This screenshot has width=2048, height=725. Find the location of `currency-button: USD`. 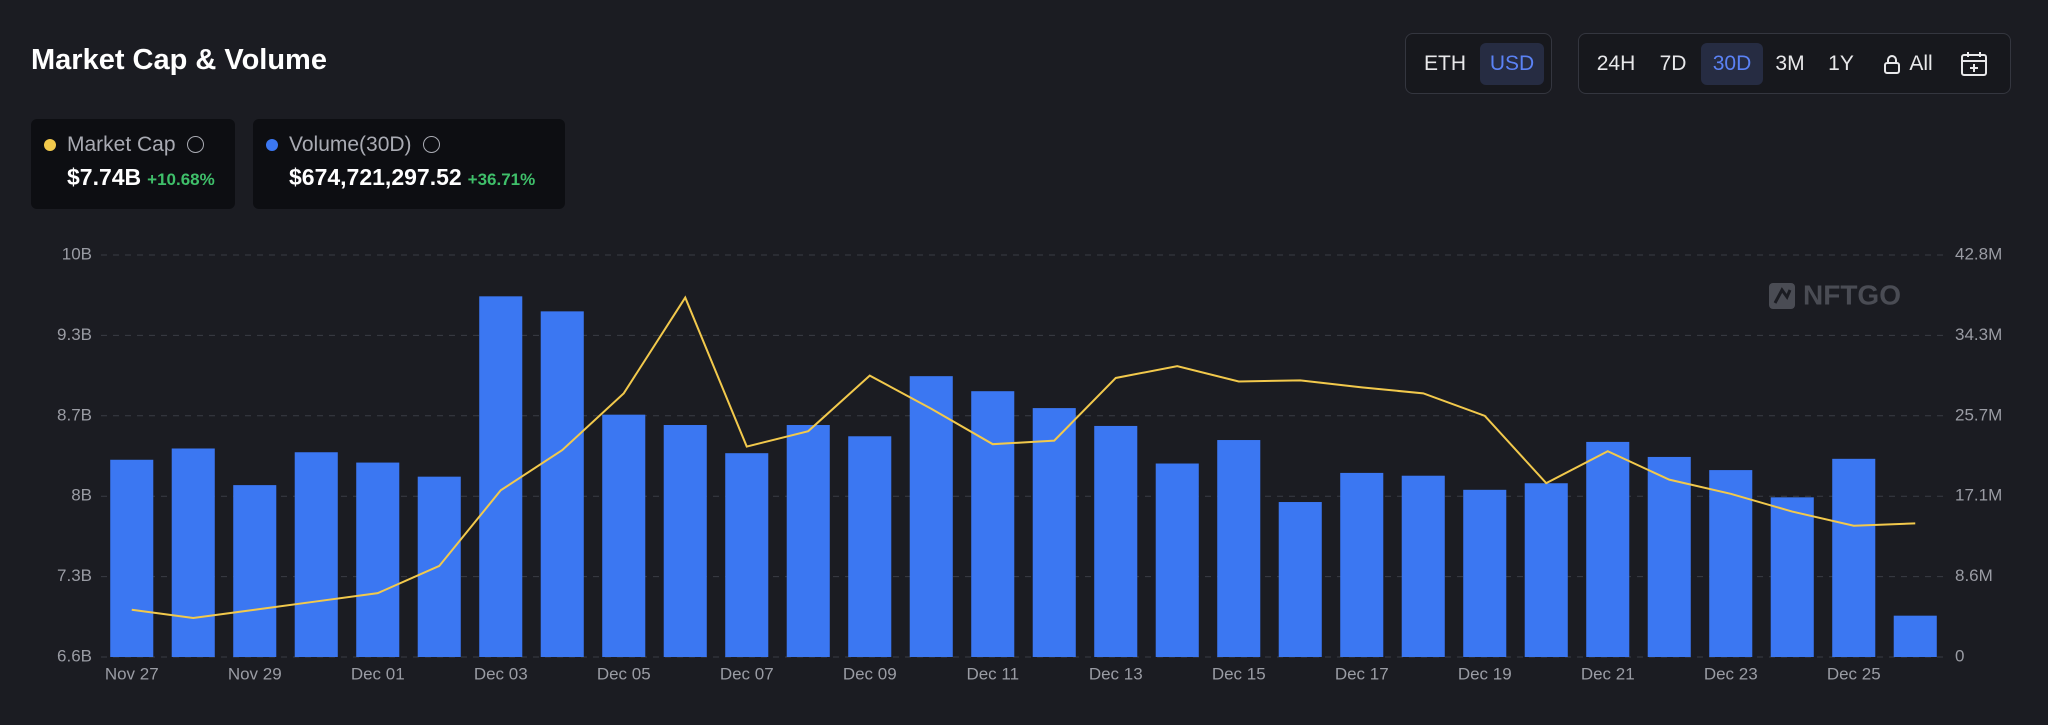

currency-button: USD is located at coordinates (1512, 64).